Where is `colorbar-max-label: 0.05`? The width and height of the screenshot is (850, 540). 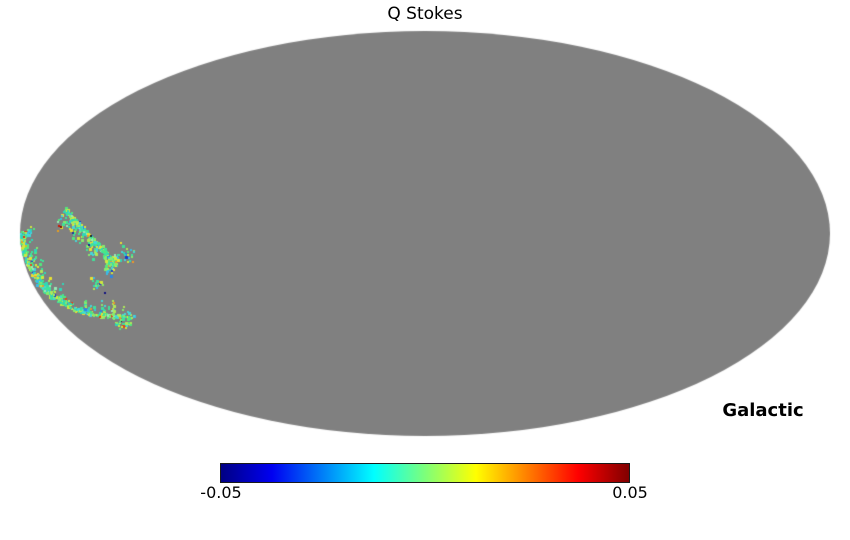 colorbar-max-label: 0.05 is located at coordinates (630, 492).